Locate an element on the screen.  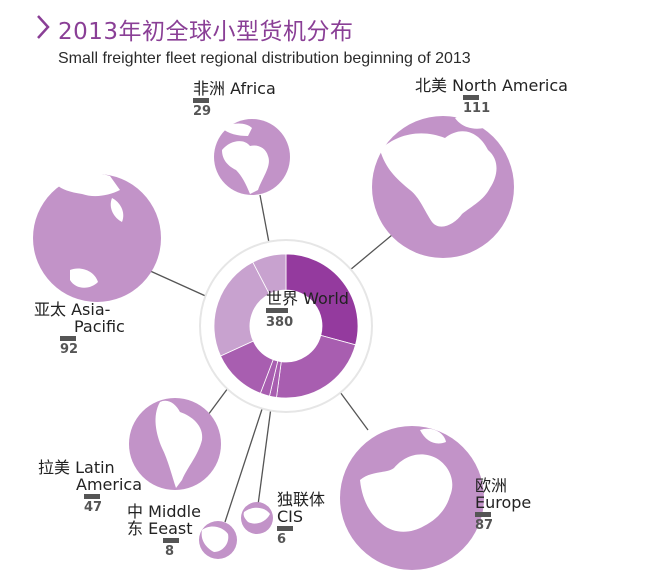
globe-europe is located at coordinates (412, 498).